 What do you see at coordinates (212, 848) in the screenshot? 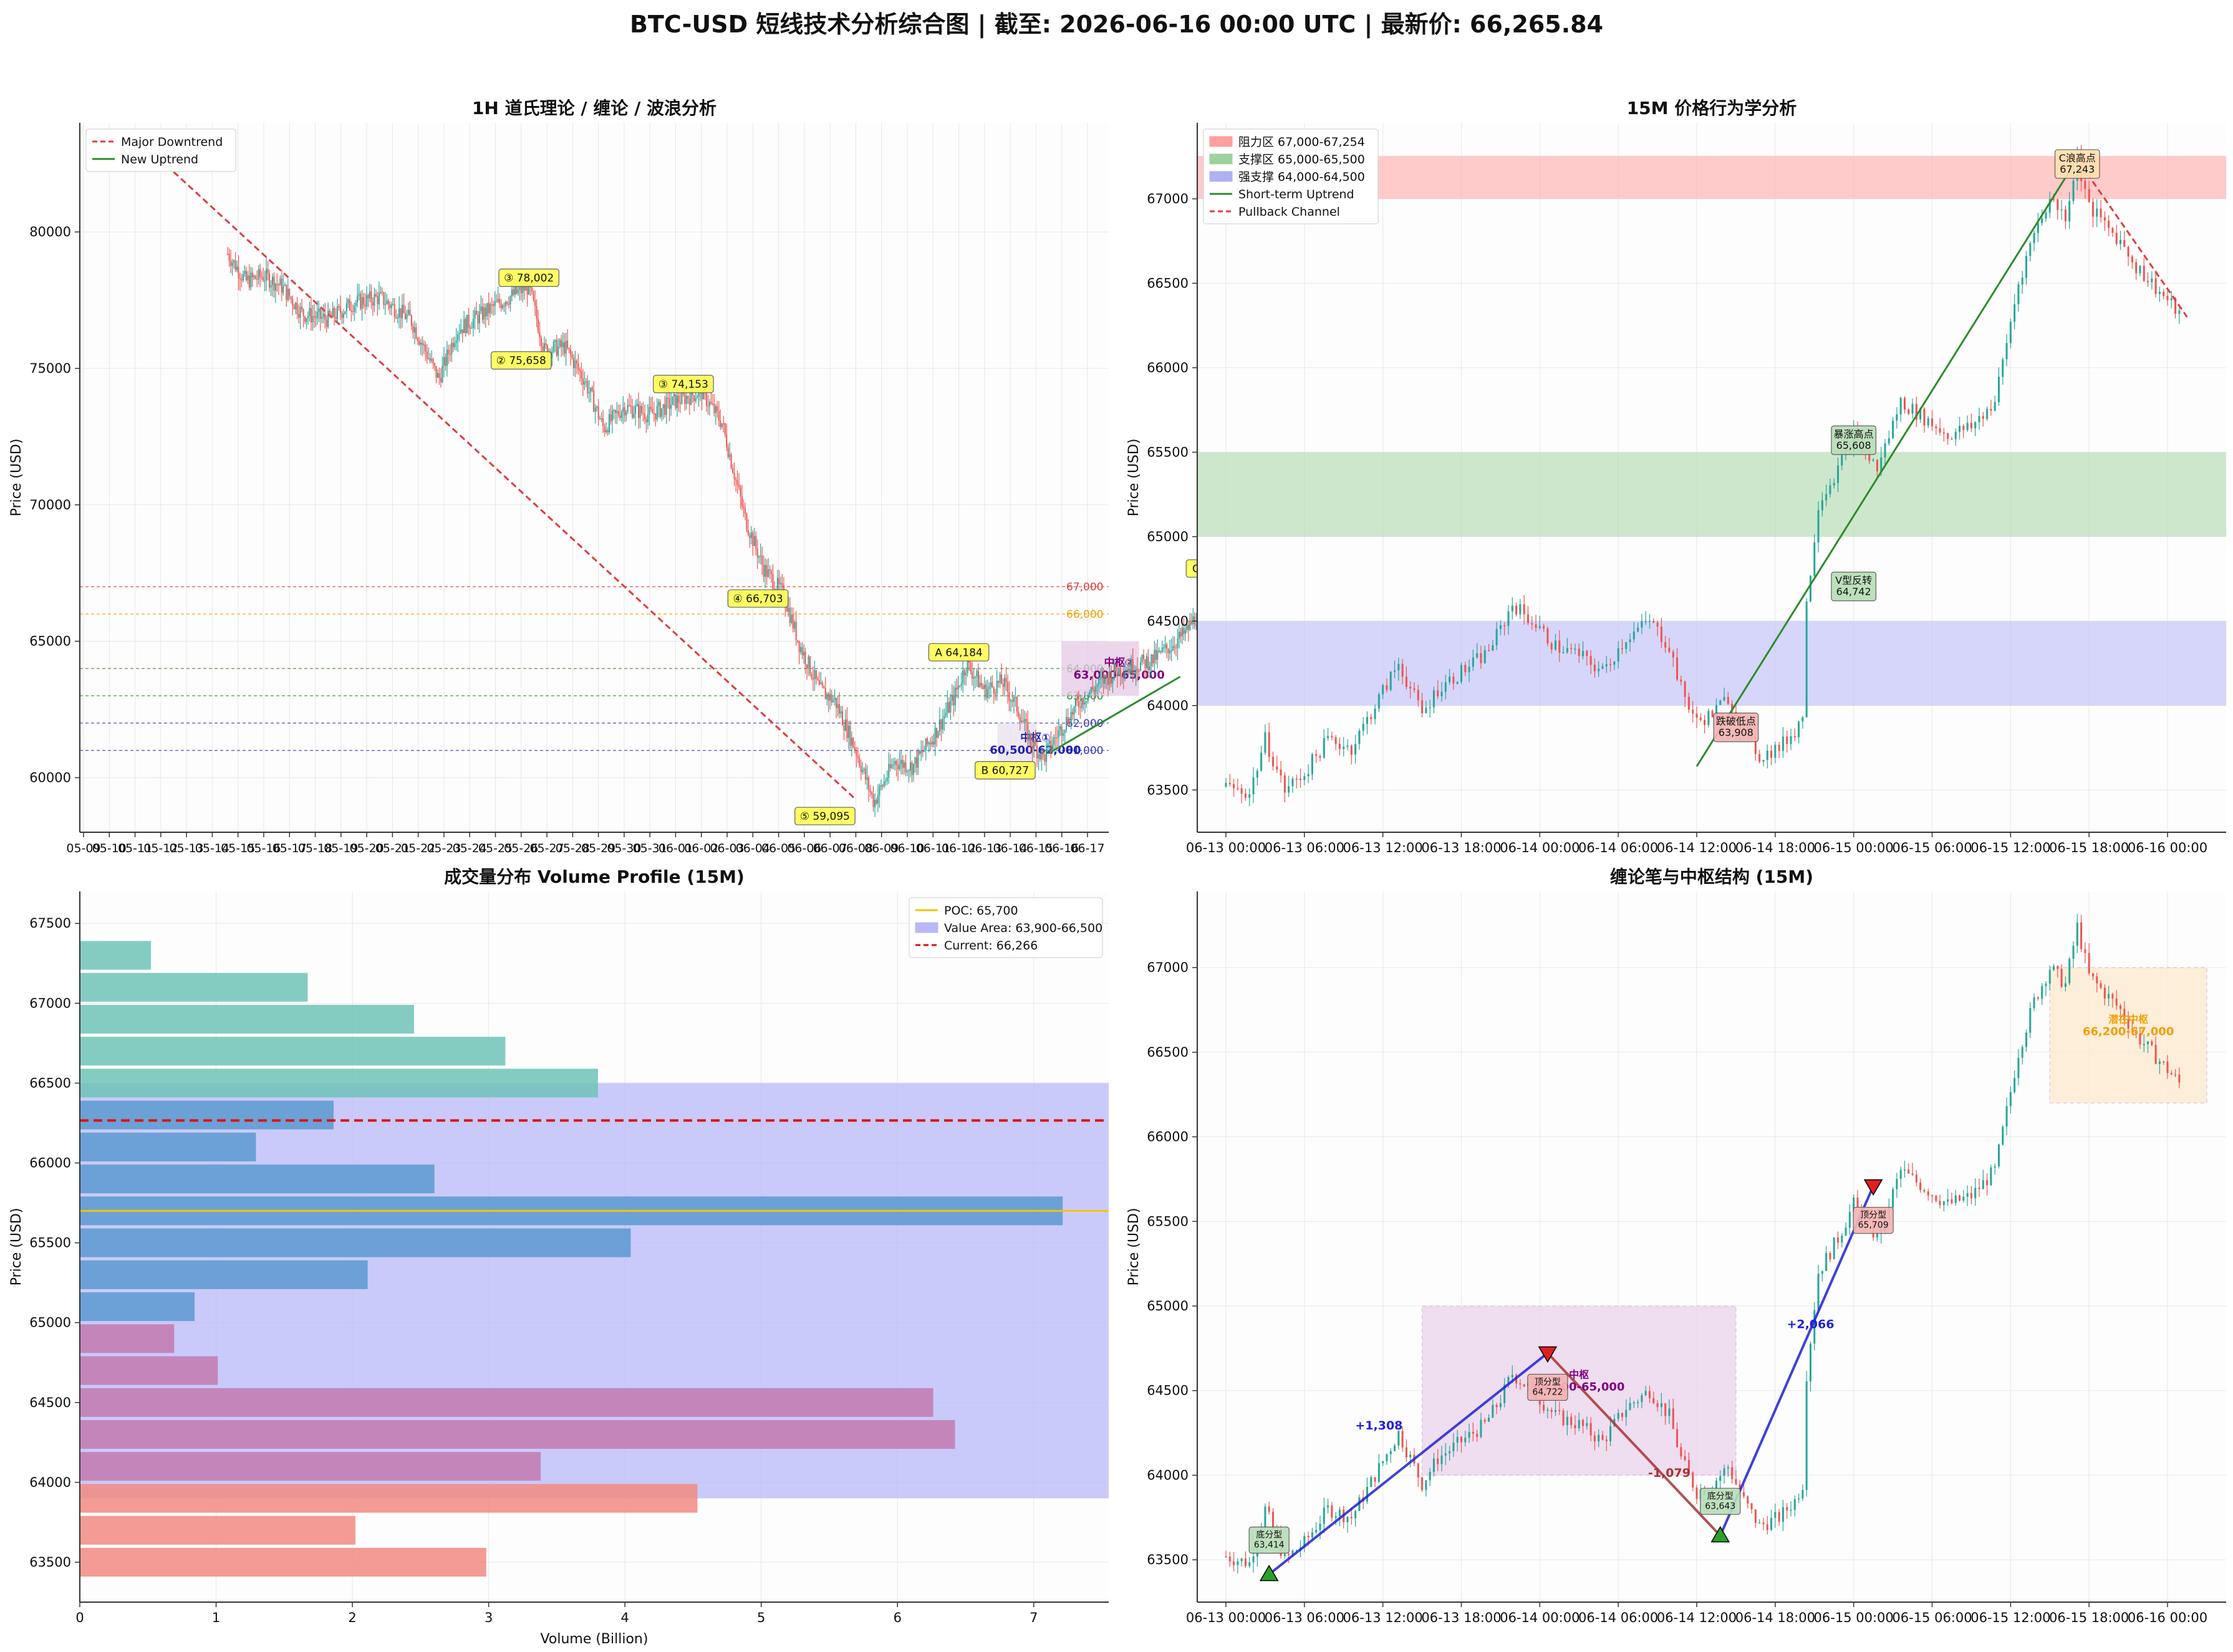
I see `x-tick-label: 05-14` at bounding box center [212, 848].